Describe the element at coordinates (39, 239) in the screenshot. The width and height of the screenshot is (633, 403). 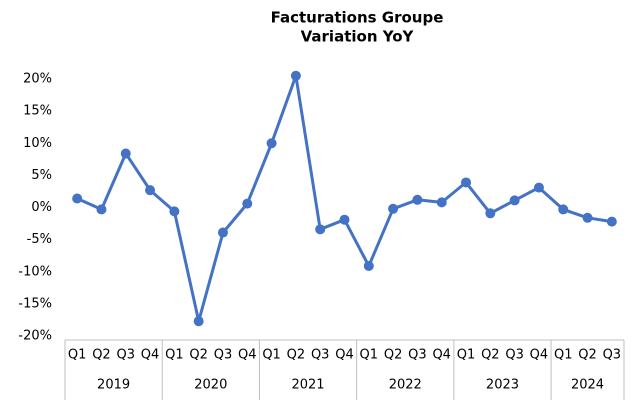
I see `y-tick-label: -5%` at that location.